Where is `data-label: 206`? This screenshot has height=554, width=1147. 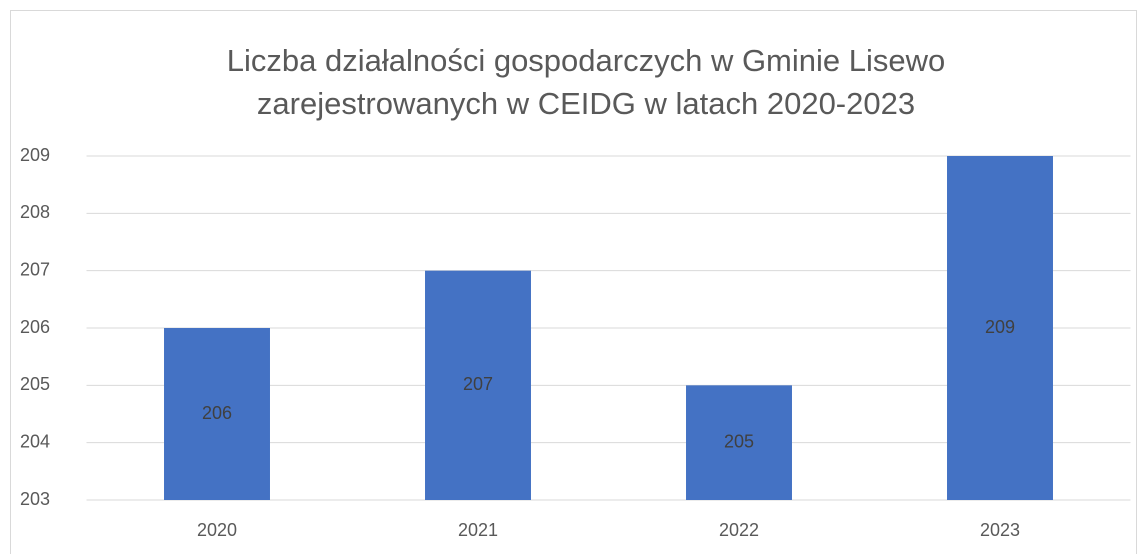 data-label: 206 is located at coordinates (217, 413).